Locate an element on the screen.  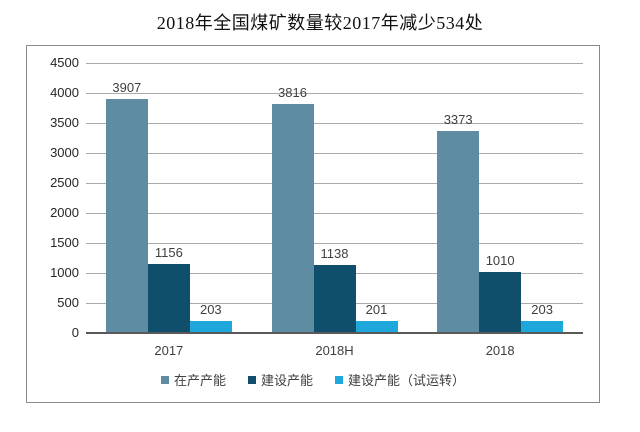
legend-label: 建设产能（试运转） is located at coordinates (407, 380).